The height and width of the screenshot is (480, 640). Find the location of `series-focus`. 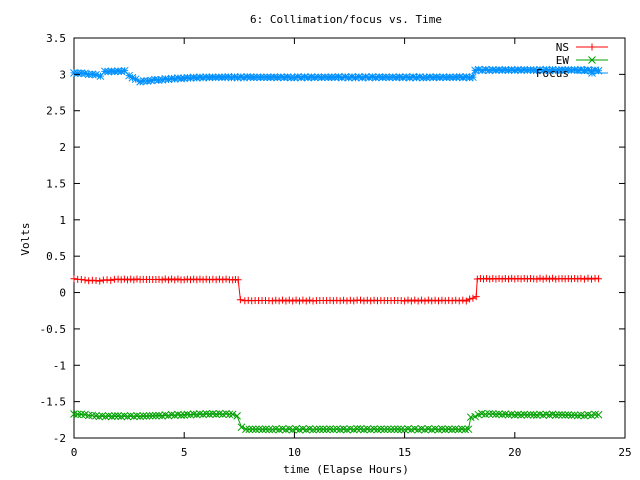

series-focus is located at coordinates (336, 75).